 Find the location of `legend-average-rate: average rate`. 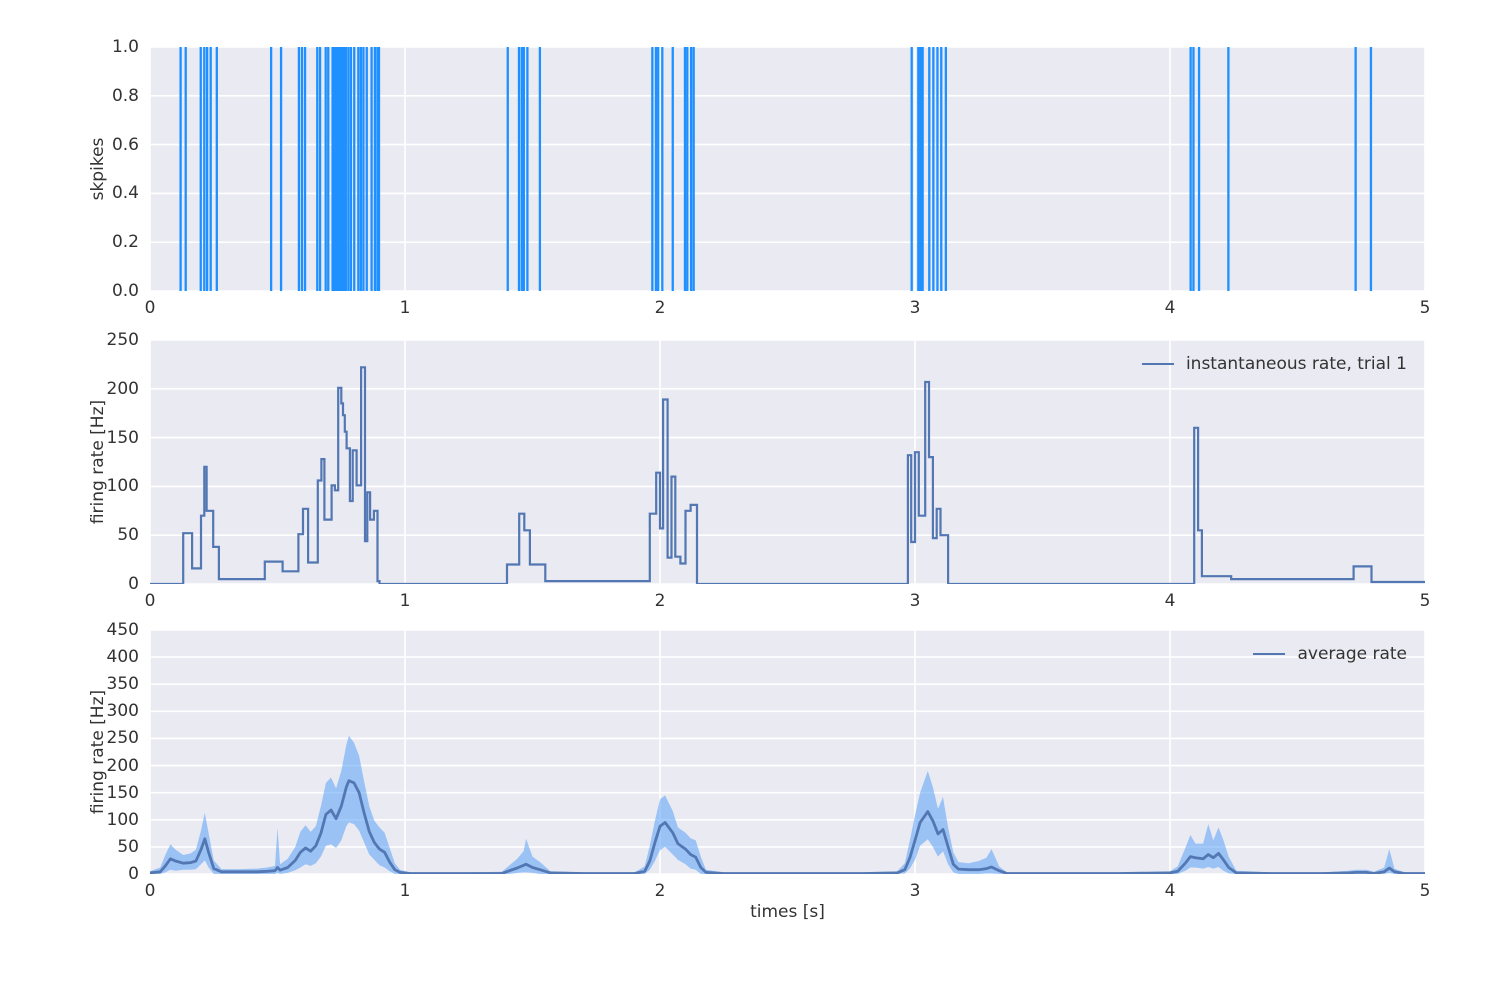

legend-average-rate: average rate is located at coordinates (1330, 654).